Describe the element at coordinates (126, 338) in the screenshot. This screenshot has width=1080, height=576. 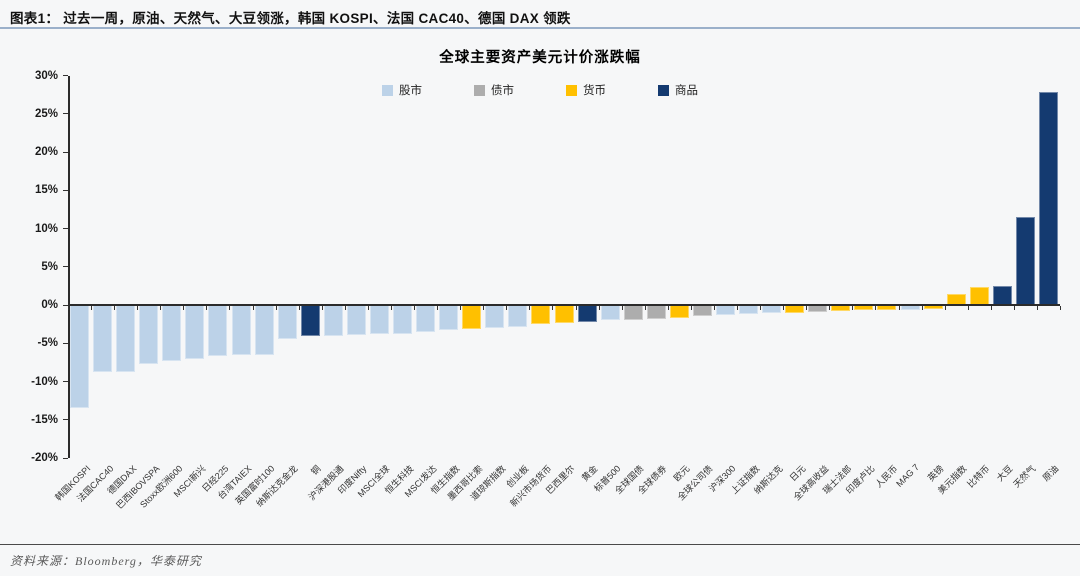
I see `bar-德国DAX` at that location.